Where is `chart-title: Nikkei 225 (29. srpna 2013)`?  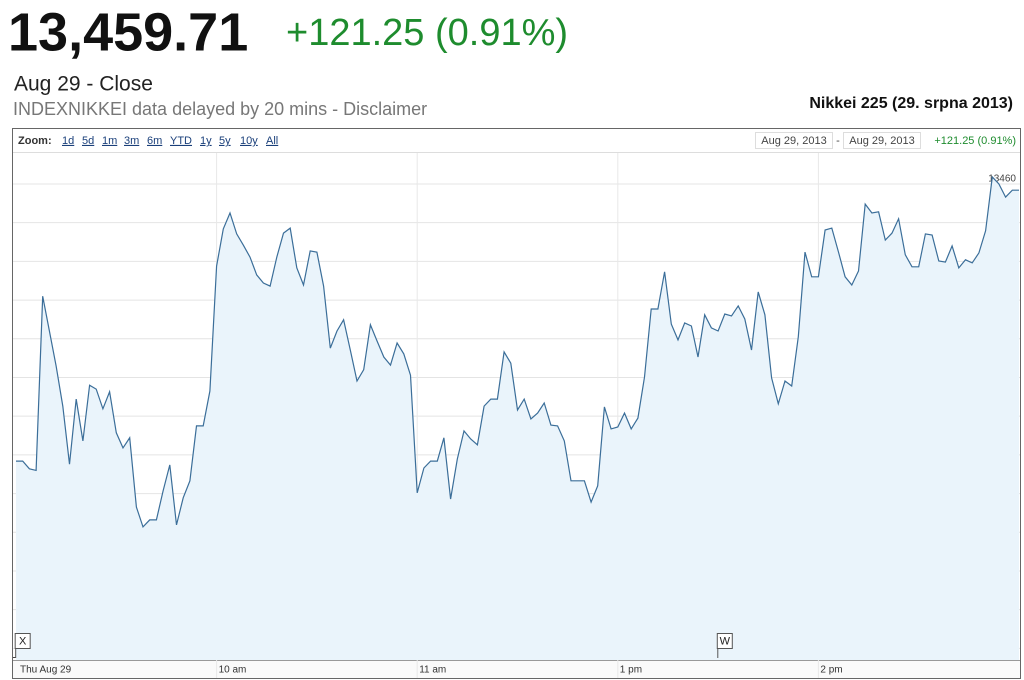 chart-title: Nikkei 225 (29. srpna 2013) is located at coordinates (911, 103).